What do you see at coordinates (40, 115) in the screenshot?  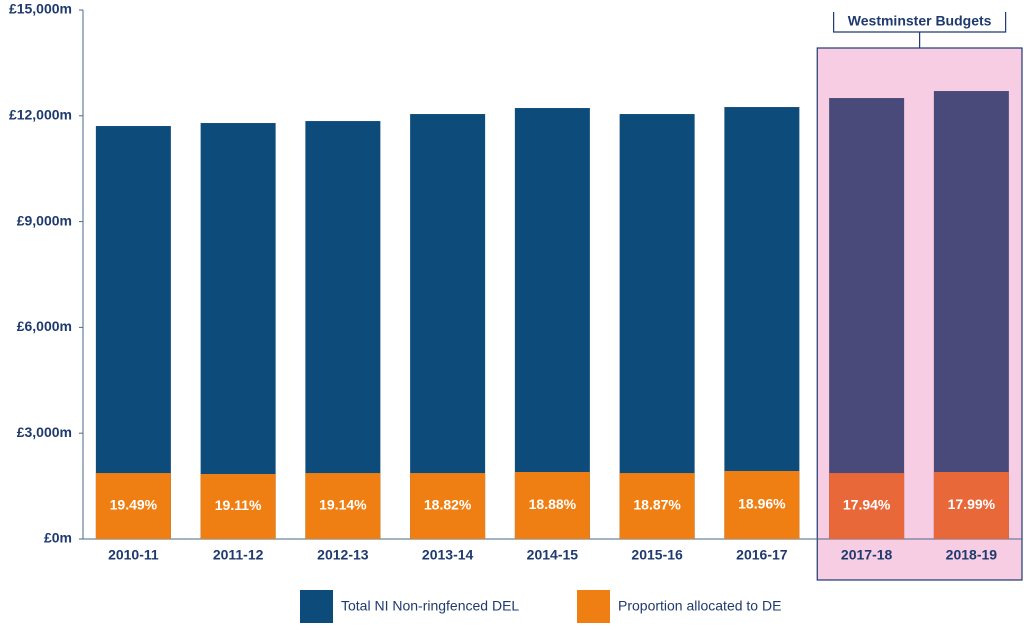 I see `y-tick-label: £12,000m` at bounding box center [40, 115].